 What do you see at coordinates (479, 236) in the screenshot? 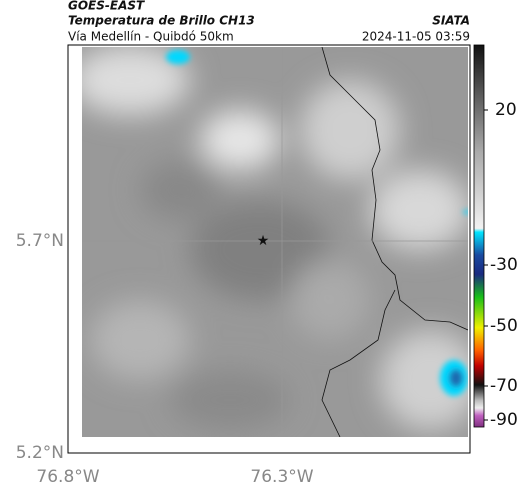
I see `colorbar` at bounding box center [479, 236].